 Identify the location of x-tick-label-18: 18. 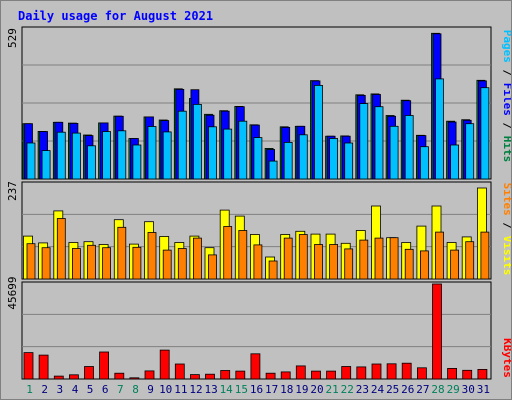
(286, 389).